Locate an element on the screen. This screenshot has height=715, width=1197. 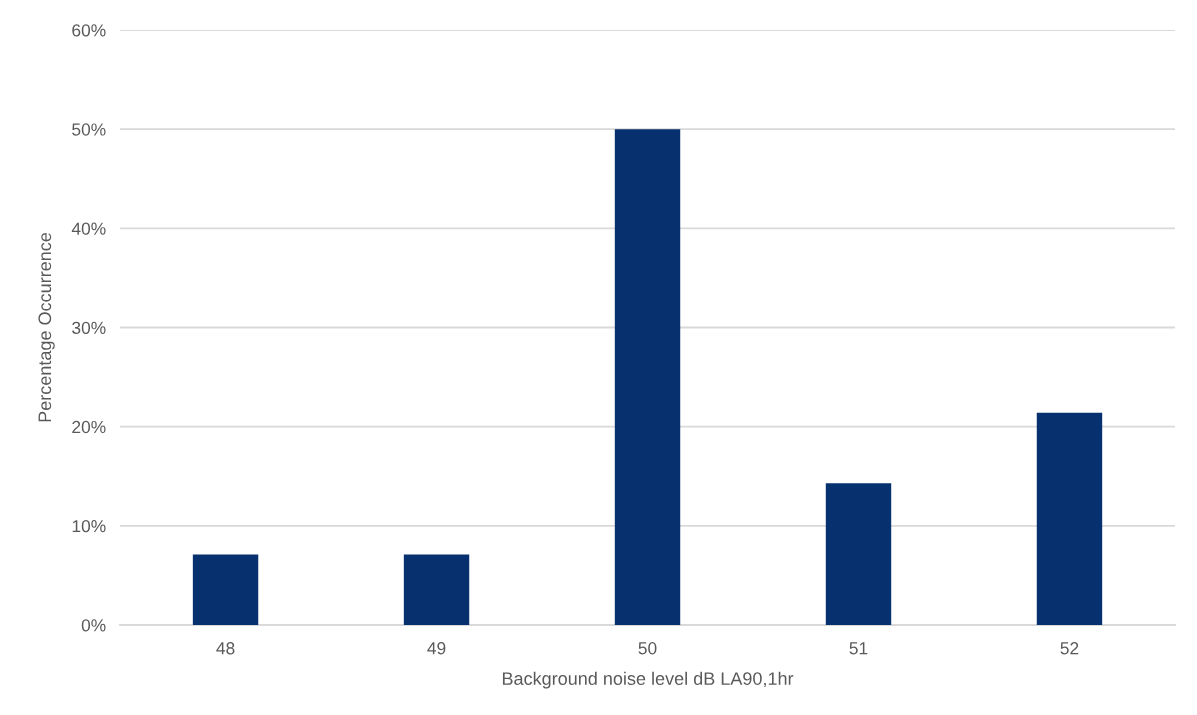
y-tick-label: 10% is located at coordinates (89, 526).